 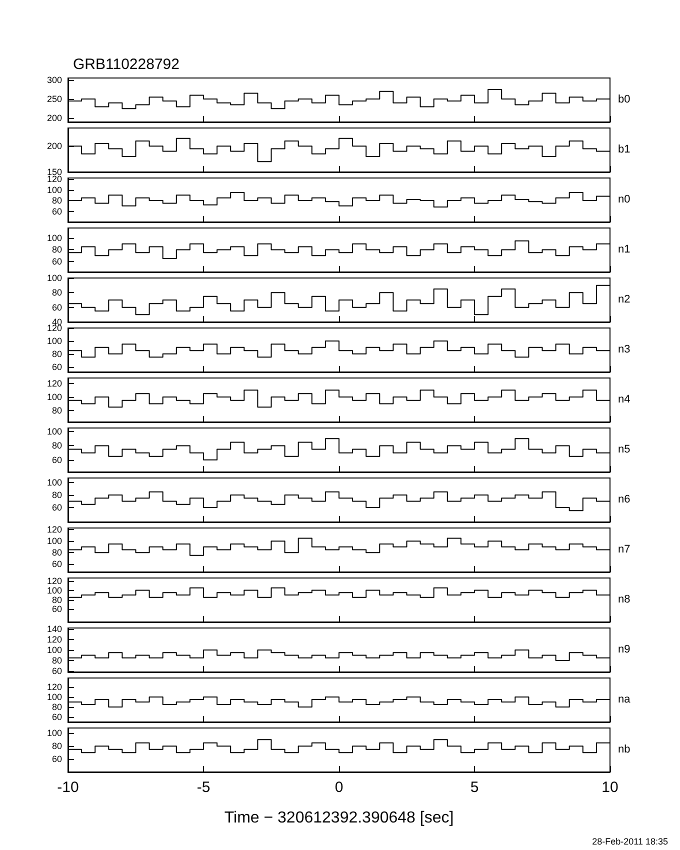 What do you see at coordinates (624, 100) in the screenshot?
I see `series-label: b0` at bounding box center [624, 100].